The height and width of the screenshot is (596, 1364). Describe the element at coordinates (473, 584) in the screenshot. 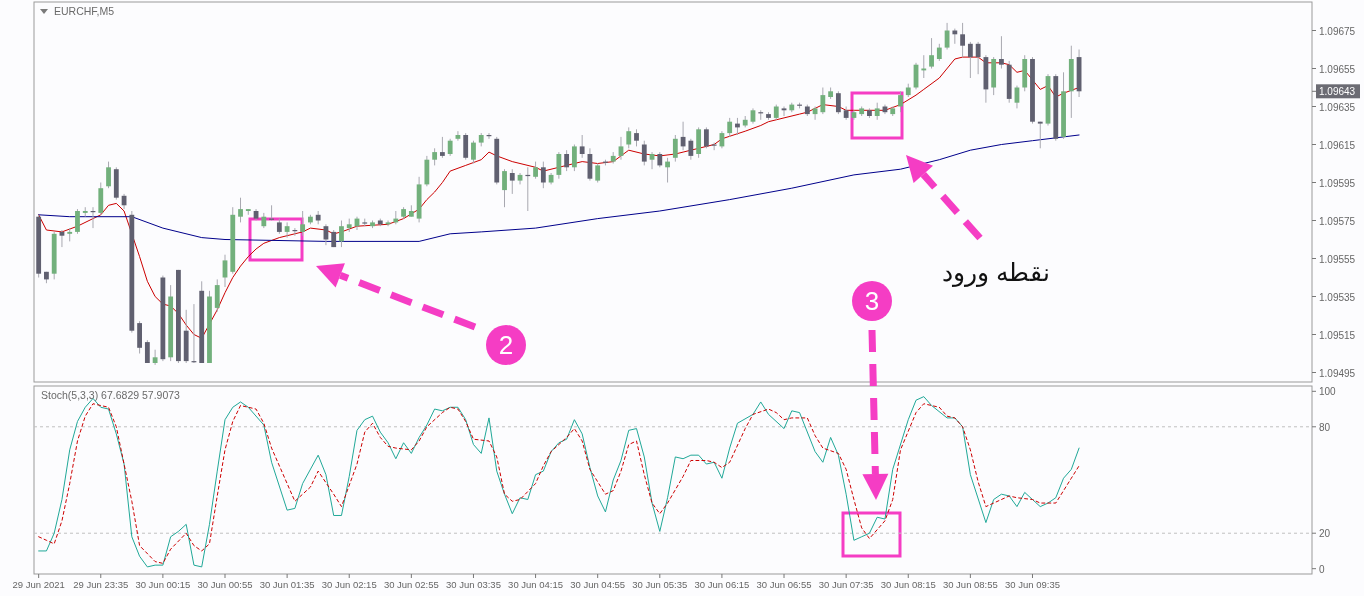

I see `x-tick-label: 30 Jun 03:35` at that location.